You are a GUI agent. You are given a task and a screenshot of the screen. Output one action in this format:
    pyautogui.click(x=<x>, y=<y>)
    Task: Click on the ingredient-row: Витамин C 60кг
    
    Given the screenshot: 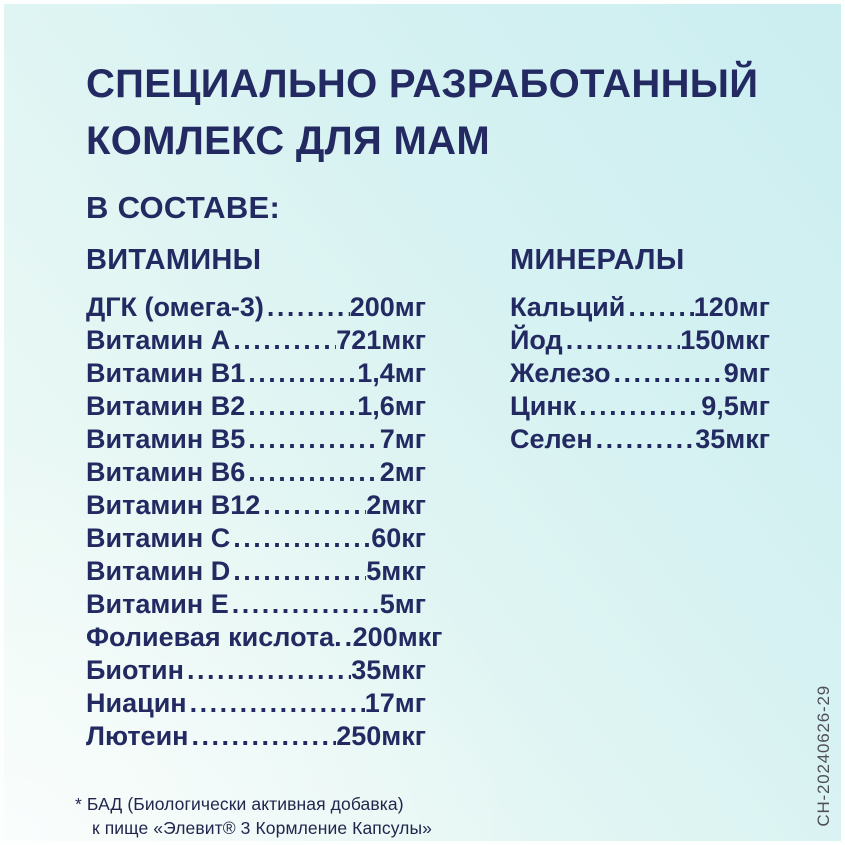 What is the action you would take?
    pyautogui.click(x=256, y=538)
    